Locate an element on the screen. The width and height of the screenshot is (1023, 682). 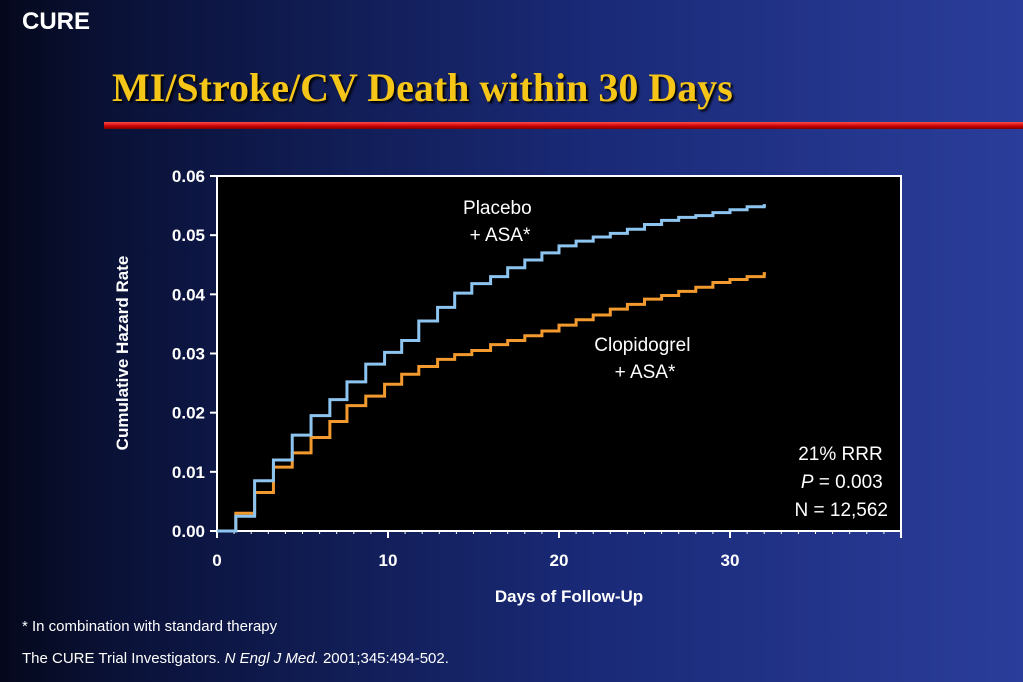
clopidogrel-series-label: Clopidogrel + ASA* is located at coordinates (644, 359).